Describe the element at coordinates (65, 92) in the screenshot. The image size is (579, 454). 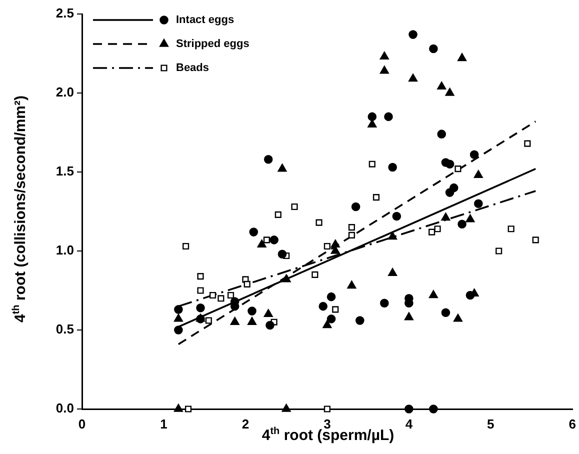
I see `y-tick-label: 2.0` at that location.